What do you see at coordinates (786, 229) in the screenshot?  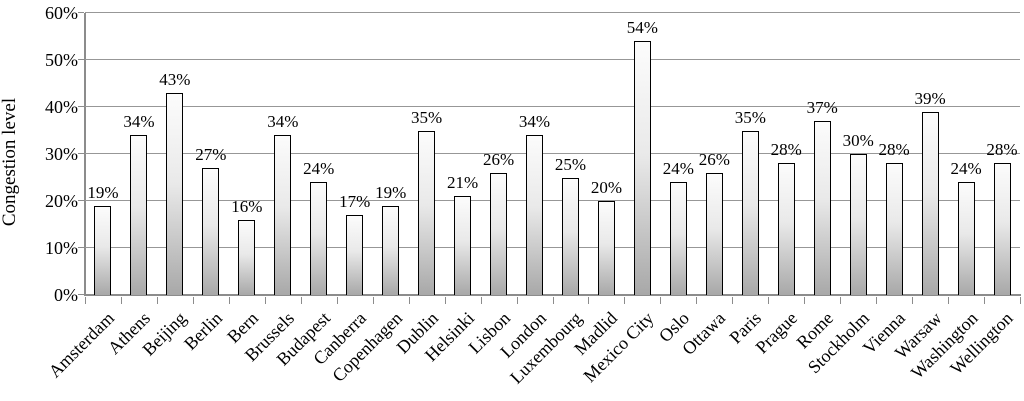 I see `bar-prague` at bounding box center [786, 229].